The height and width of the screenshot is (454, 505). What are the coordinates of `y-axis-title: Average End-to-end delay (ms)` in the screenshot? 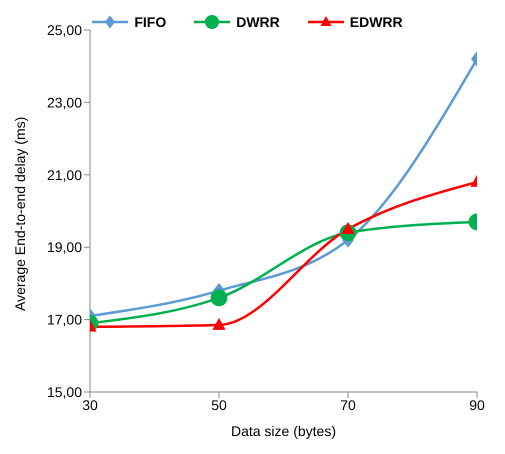 It's located at (20, 213).